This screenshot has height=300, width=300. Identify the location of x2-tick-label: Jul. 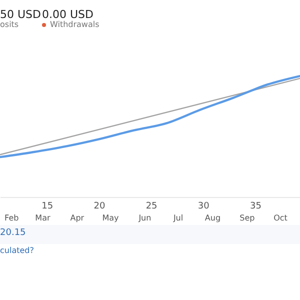
(178, 218).